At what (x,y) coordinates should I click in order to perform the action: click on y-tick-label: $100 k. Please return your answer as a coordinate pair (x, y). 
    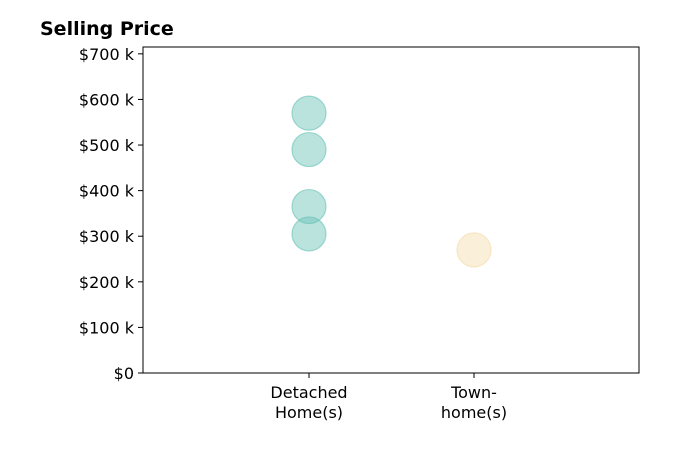
    Looking at the image, I should click on (107, 327).